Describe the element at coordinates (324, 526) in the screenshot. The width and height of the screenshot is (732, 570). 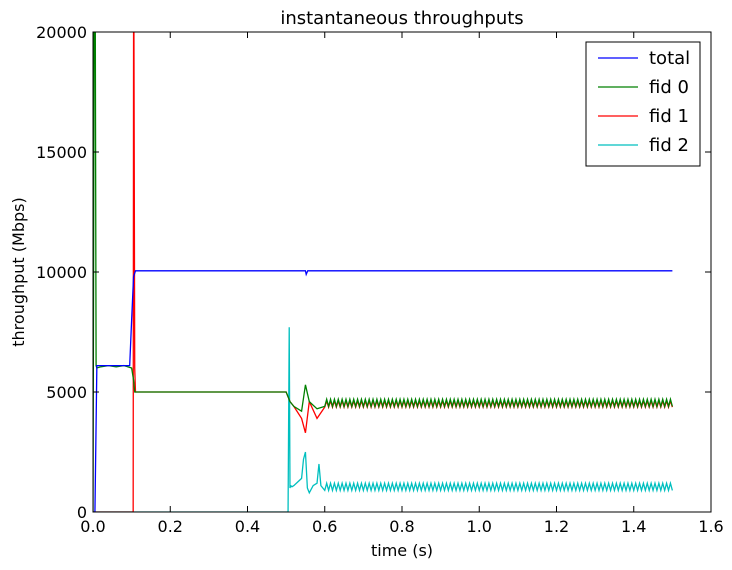
I see `x-tick-label: 0.6` at that location.